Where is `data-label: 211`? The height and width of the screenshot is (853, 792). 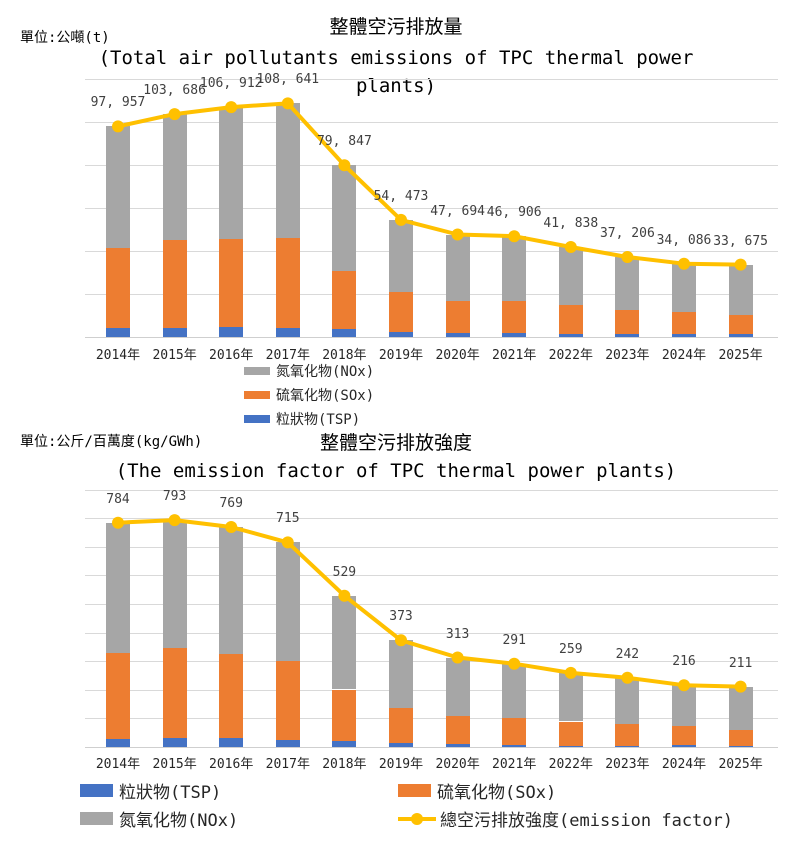 data-label: 211 is located at coordinates (740, 663).